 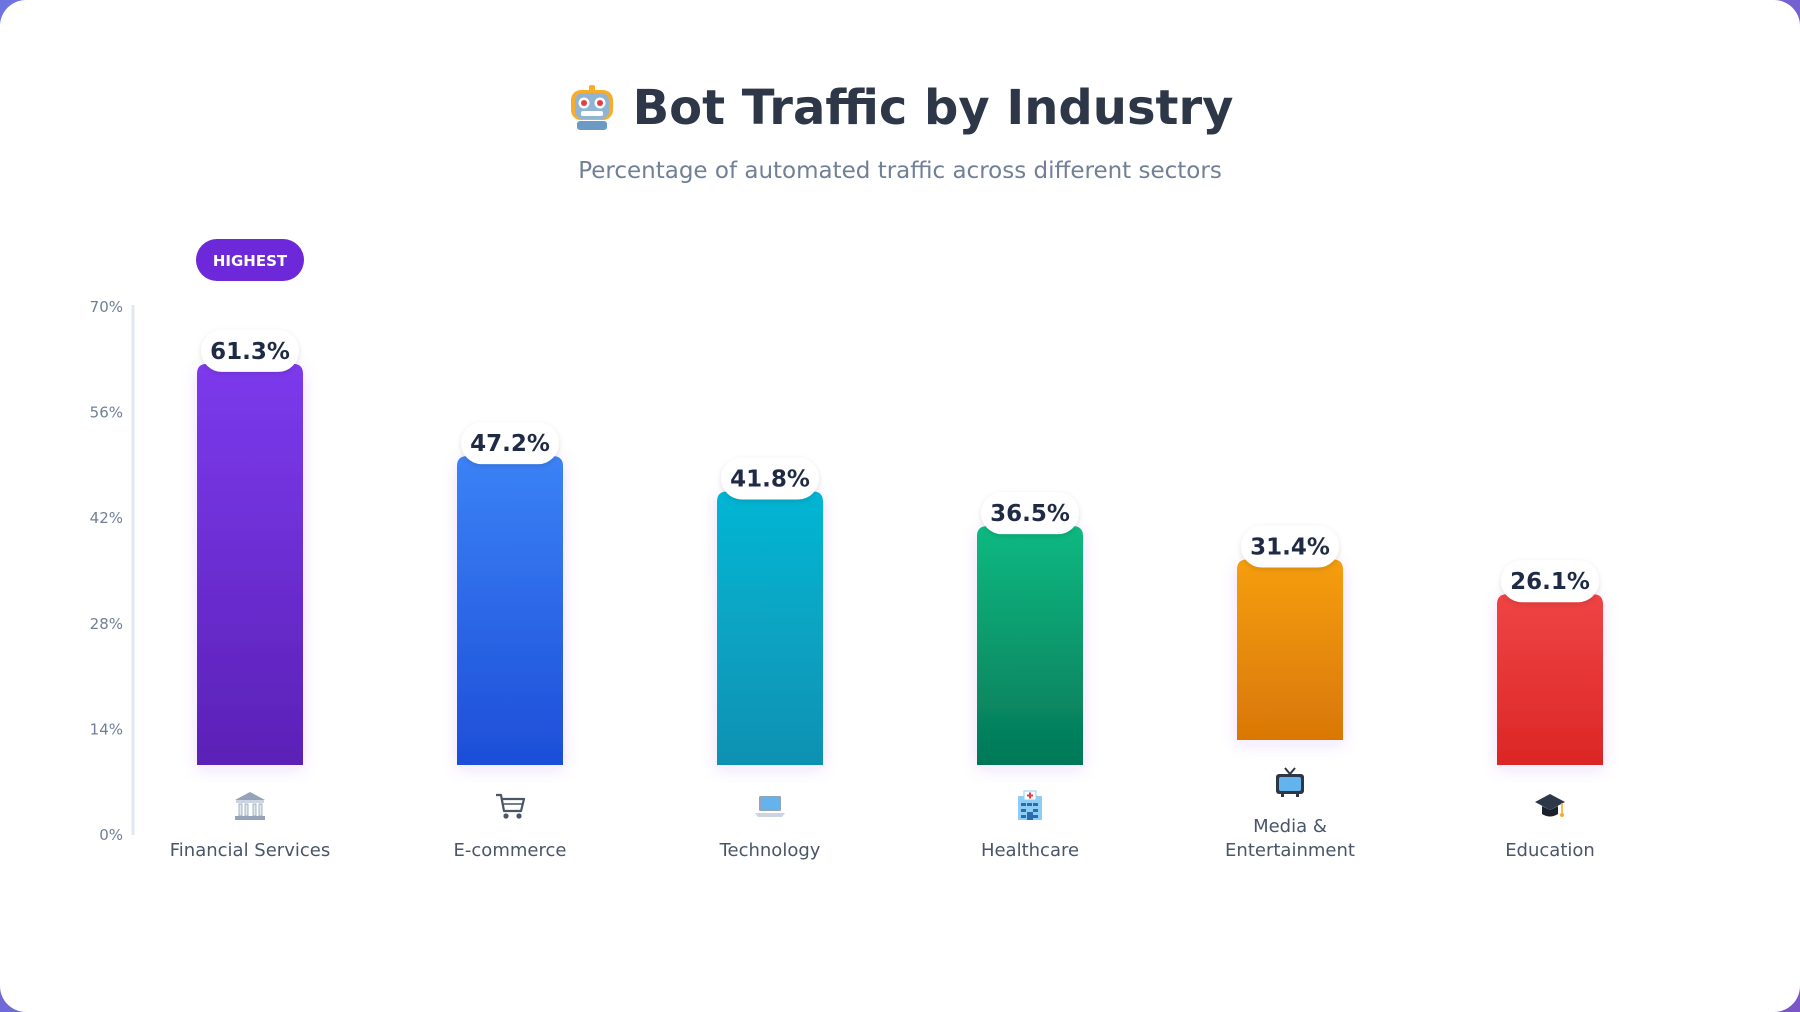 I want to click on bar-group: 31.4% Media & Entertainment, so click(x=1290, y=693).